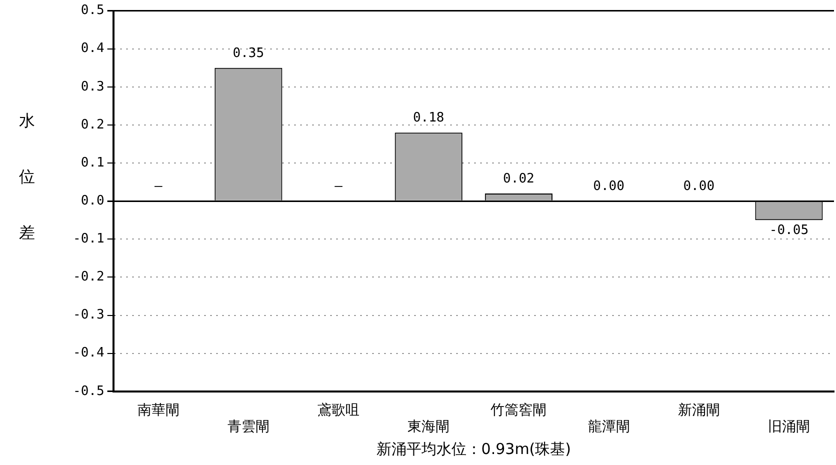  What do you see at coordinates (789, 230) in the screenshot?
I see `data-label: -0.05` at bounding box center [789, 230].